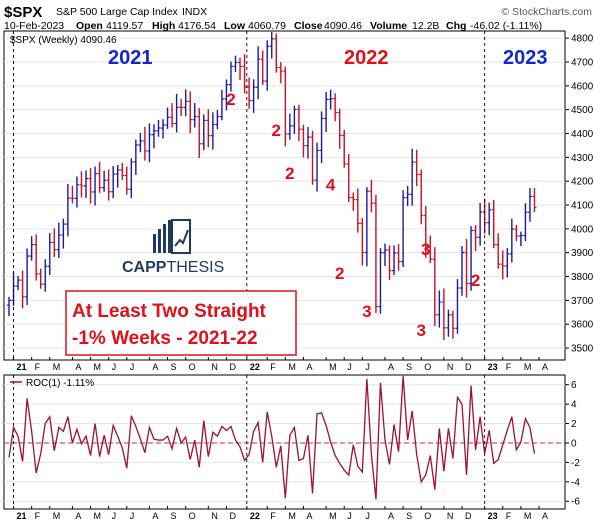  Describe the element at coordinates (163, 26) in the screenshot. I see `header-high-label: High` at that location.